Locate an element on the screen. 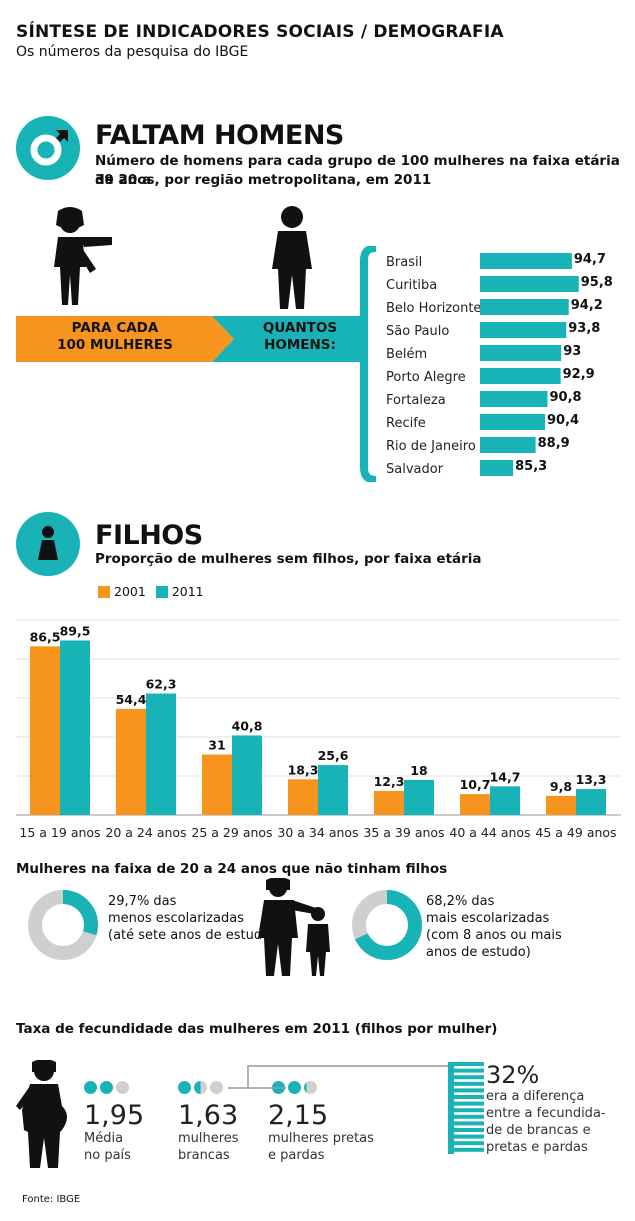 The height and width of the screenshot is (1221, 635). ranking-value: 90,4 is located at coordinates (563, 420).